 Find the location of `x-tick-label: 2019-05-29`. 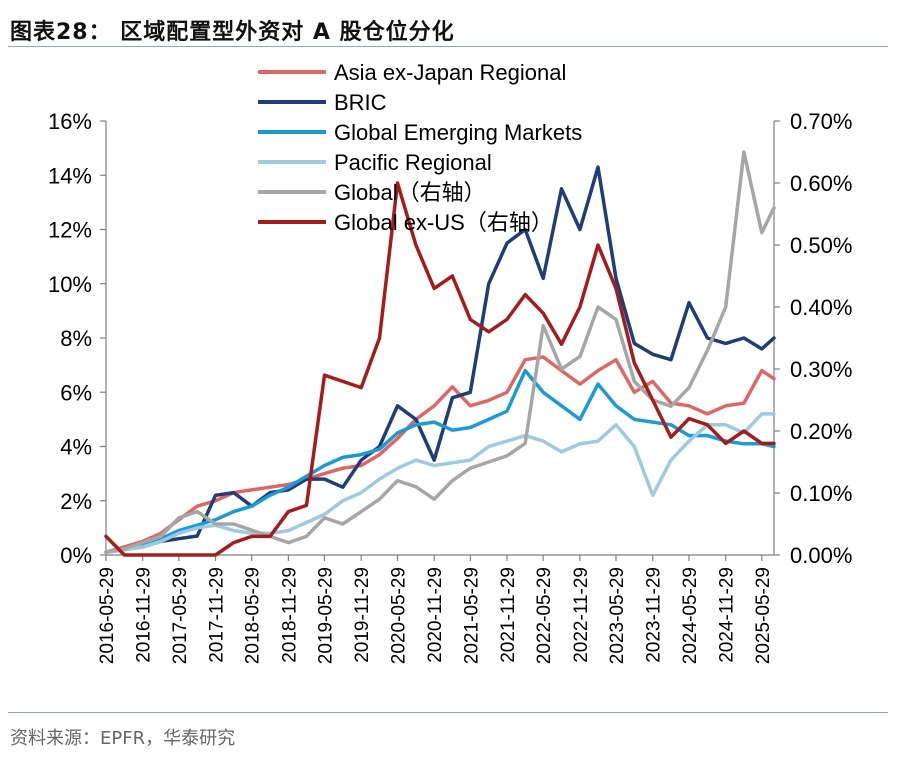

x-tick-label: 2019-05-29 is located at coordinates (325, 615).